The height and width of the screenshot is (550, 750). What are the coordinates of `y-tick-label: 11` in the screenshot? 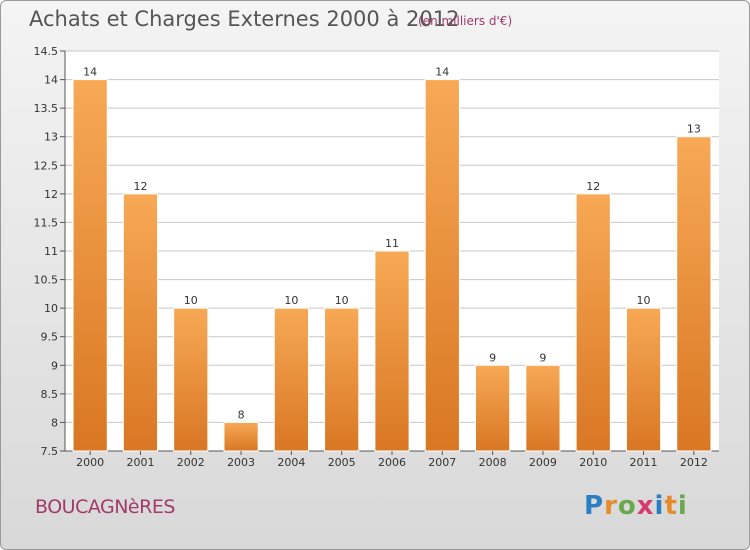 It's located at (51, 251).